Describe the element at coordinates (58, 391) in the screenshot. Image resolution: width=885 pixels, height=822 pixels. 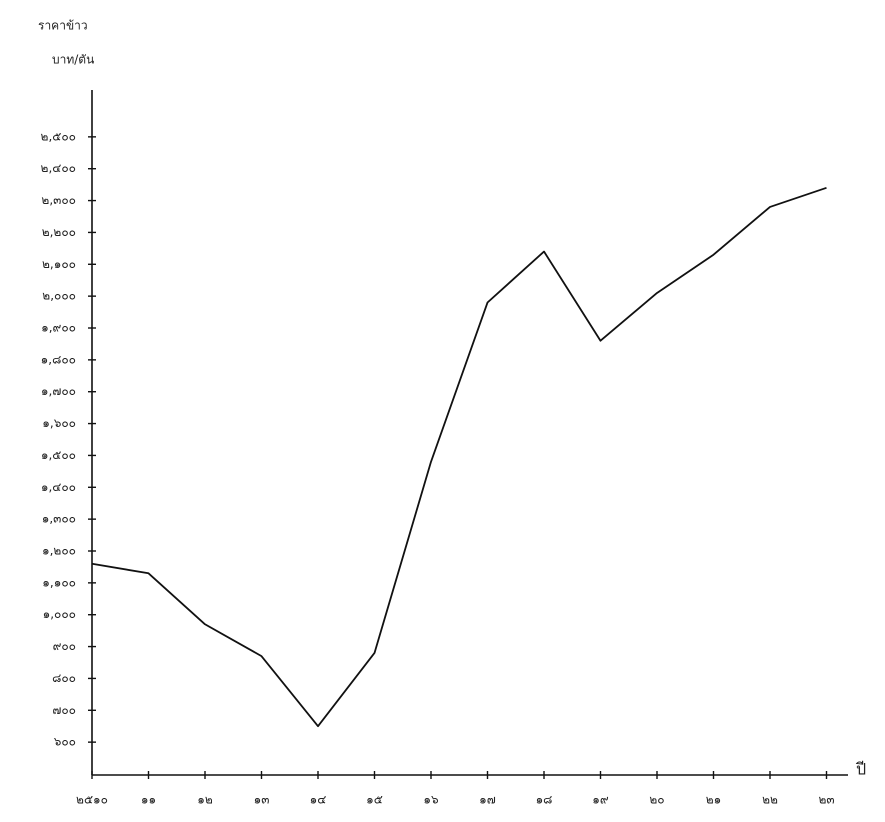
I see `y-tick-label: ๑,๗๐๐` at that location.